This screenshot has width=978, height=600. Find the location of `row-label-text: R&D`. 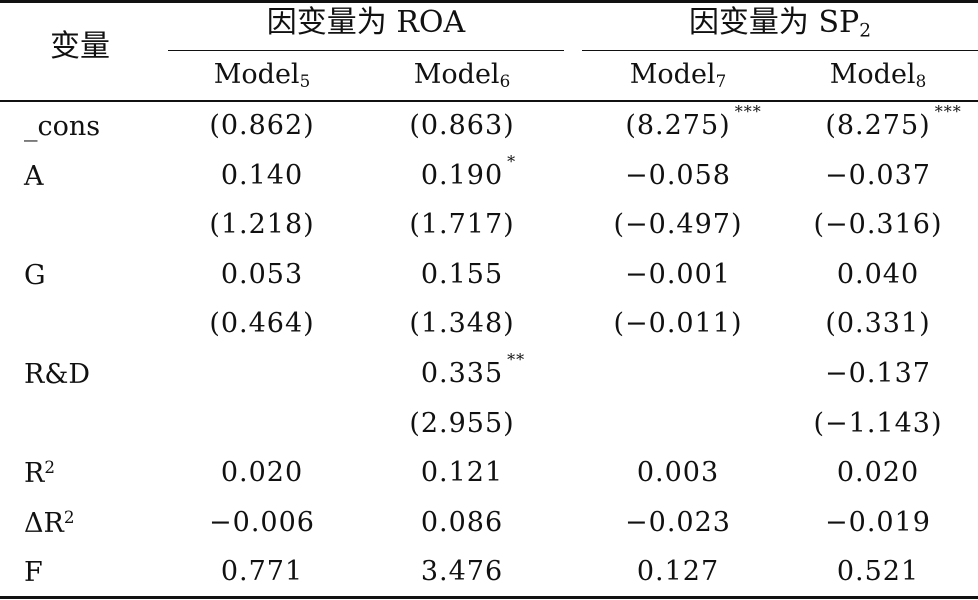

row-label-text: R&D is located at coordinates (57, 375).